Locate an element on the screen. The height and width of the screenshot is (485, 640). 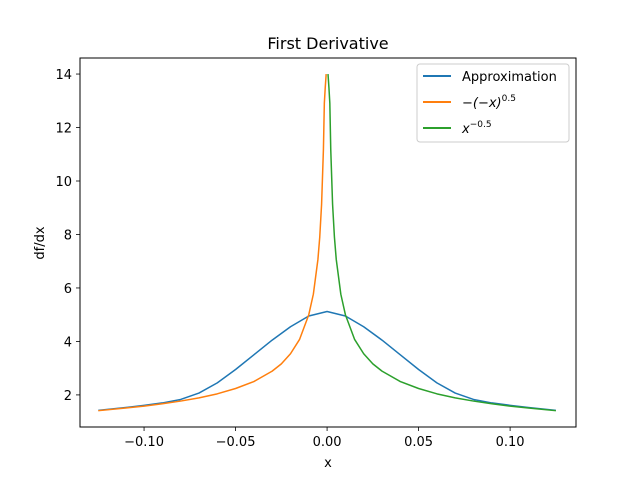
x-tick-label: −0.05 is located at coordinates (236, 442).